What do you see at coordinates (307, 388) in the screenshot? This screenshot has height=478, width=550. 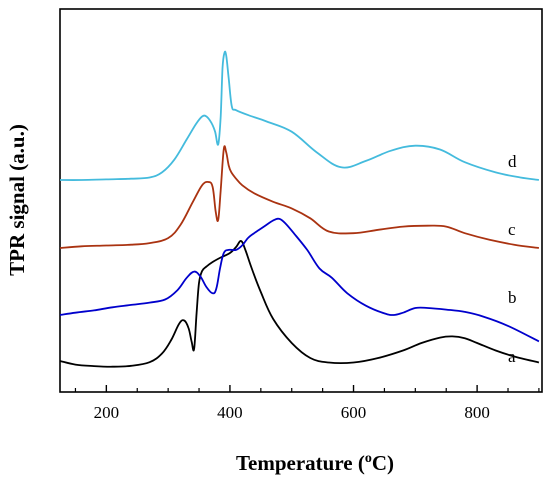 I see `x-ticks` at bounding box center [307, 388].